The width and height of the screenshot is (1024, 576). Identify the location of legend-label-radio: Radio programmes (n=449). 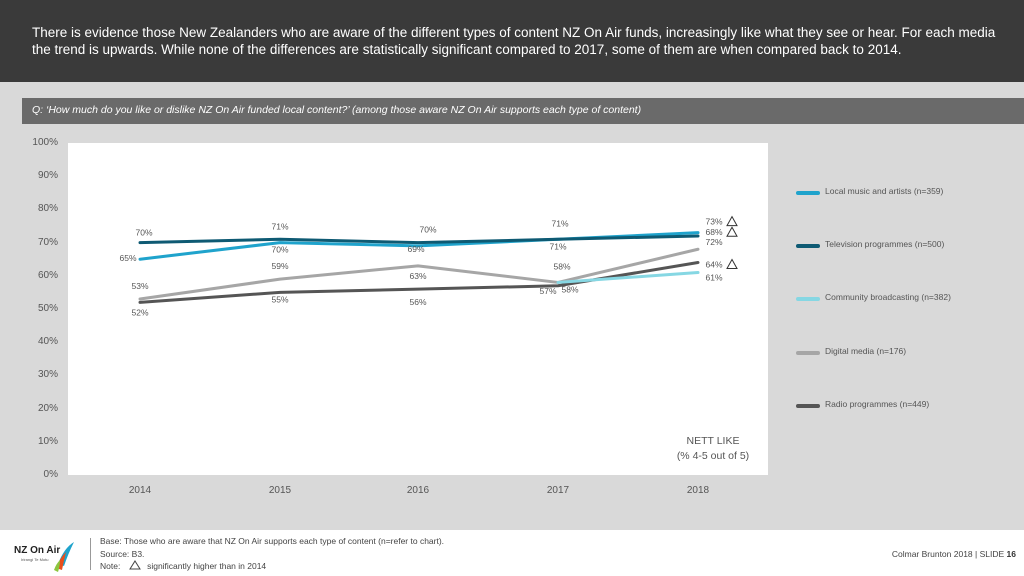
(877, 404).